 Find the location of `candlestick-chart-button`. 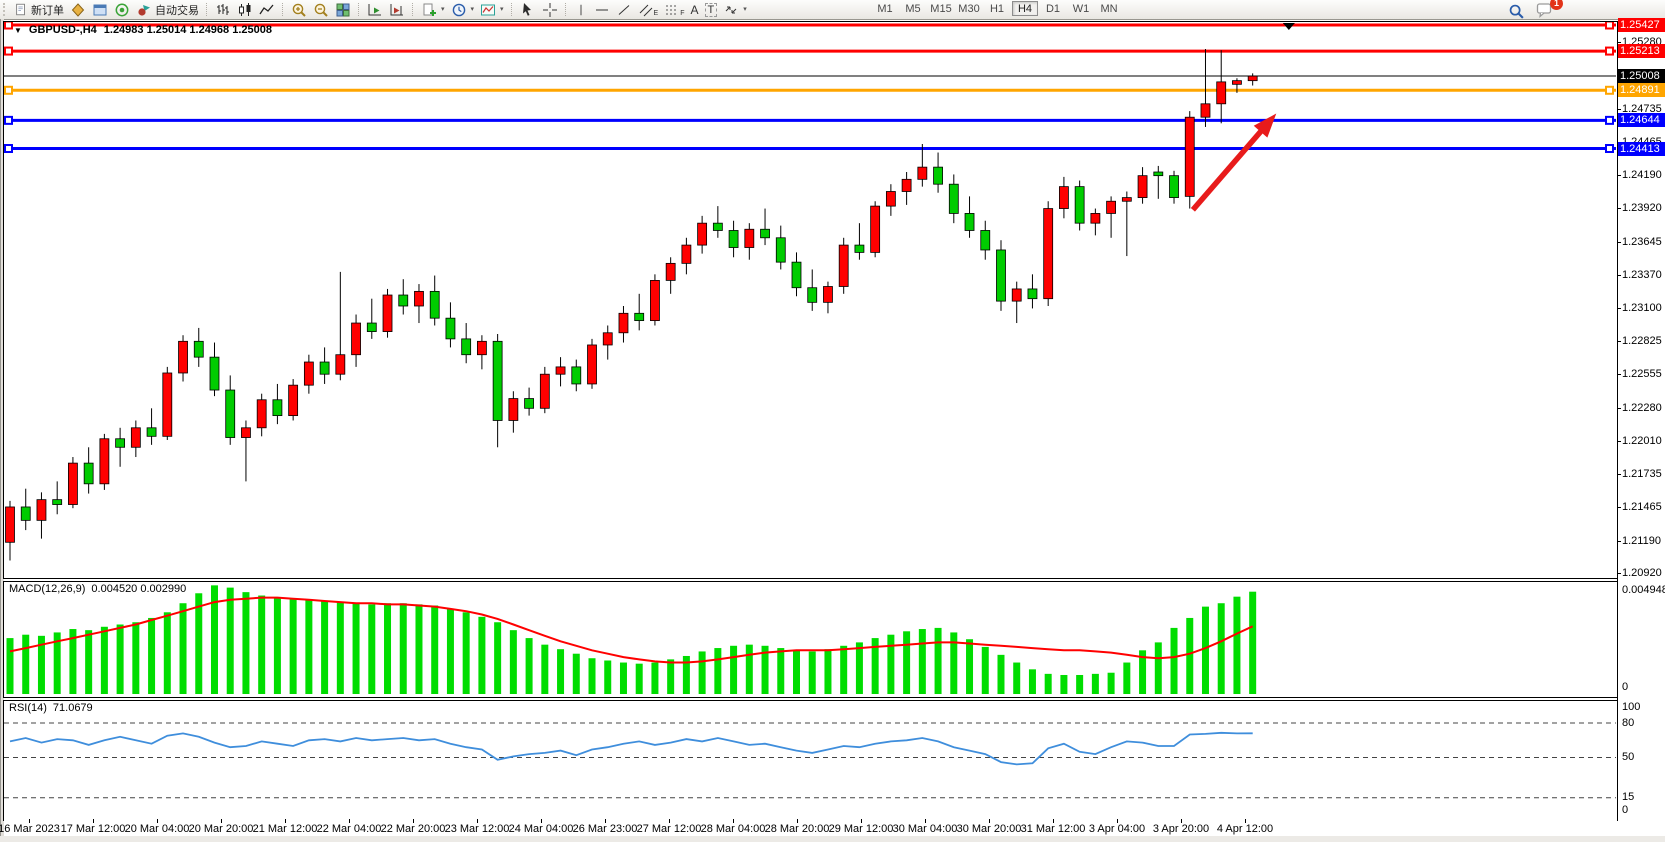

candlestick-chart-button is located at coordinates (245, 9).